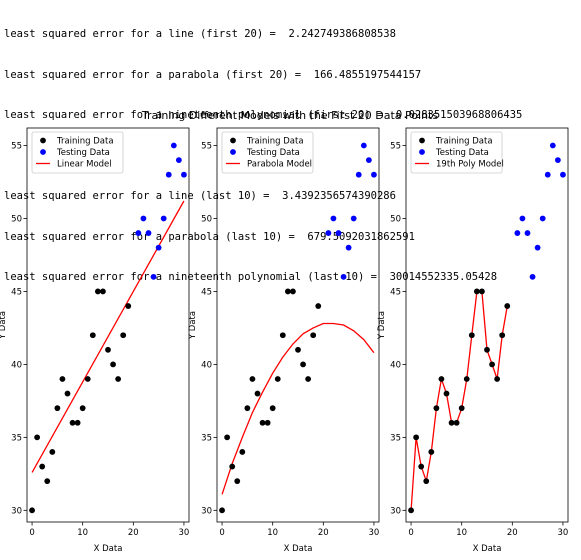  What do you see at coordinates (487, 549) in the screenshot?
I see `x-axis-label: X Data` at bounding box center [487, 549].